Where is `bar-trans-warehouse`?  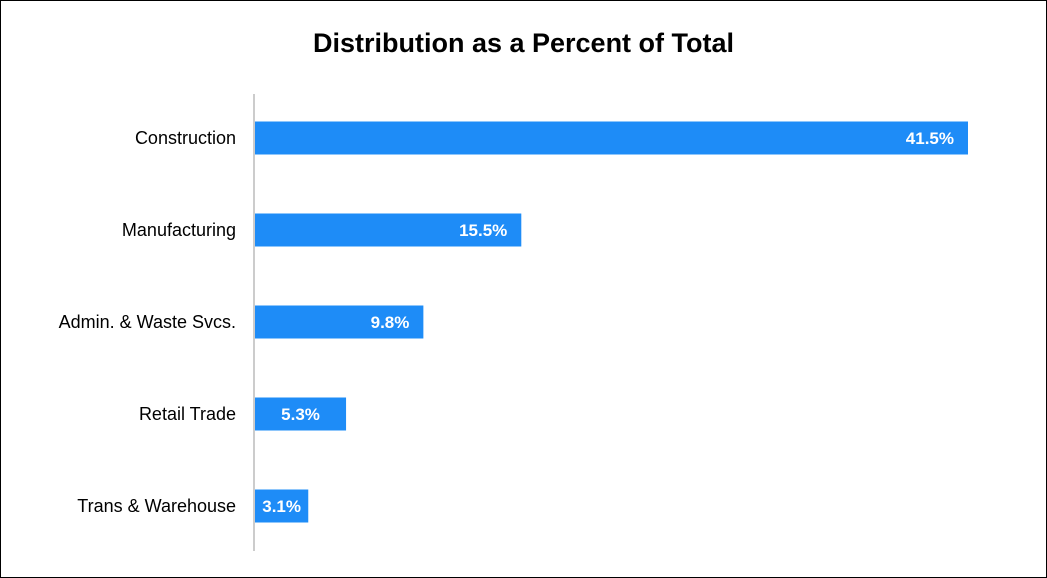
bar-trans-warehouse is located at coordinates (282, 506).